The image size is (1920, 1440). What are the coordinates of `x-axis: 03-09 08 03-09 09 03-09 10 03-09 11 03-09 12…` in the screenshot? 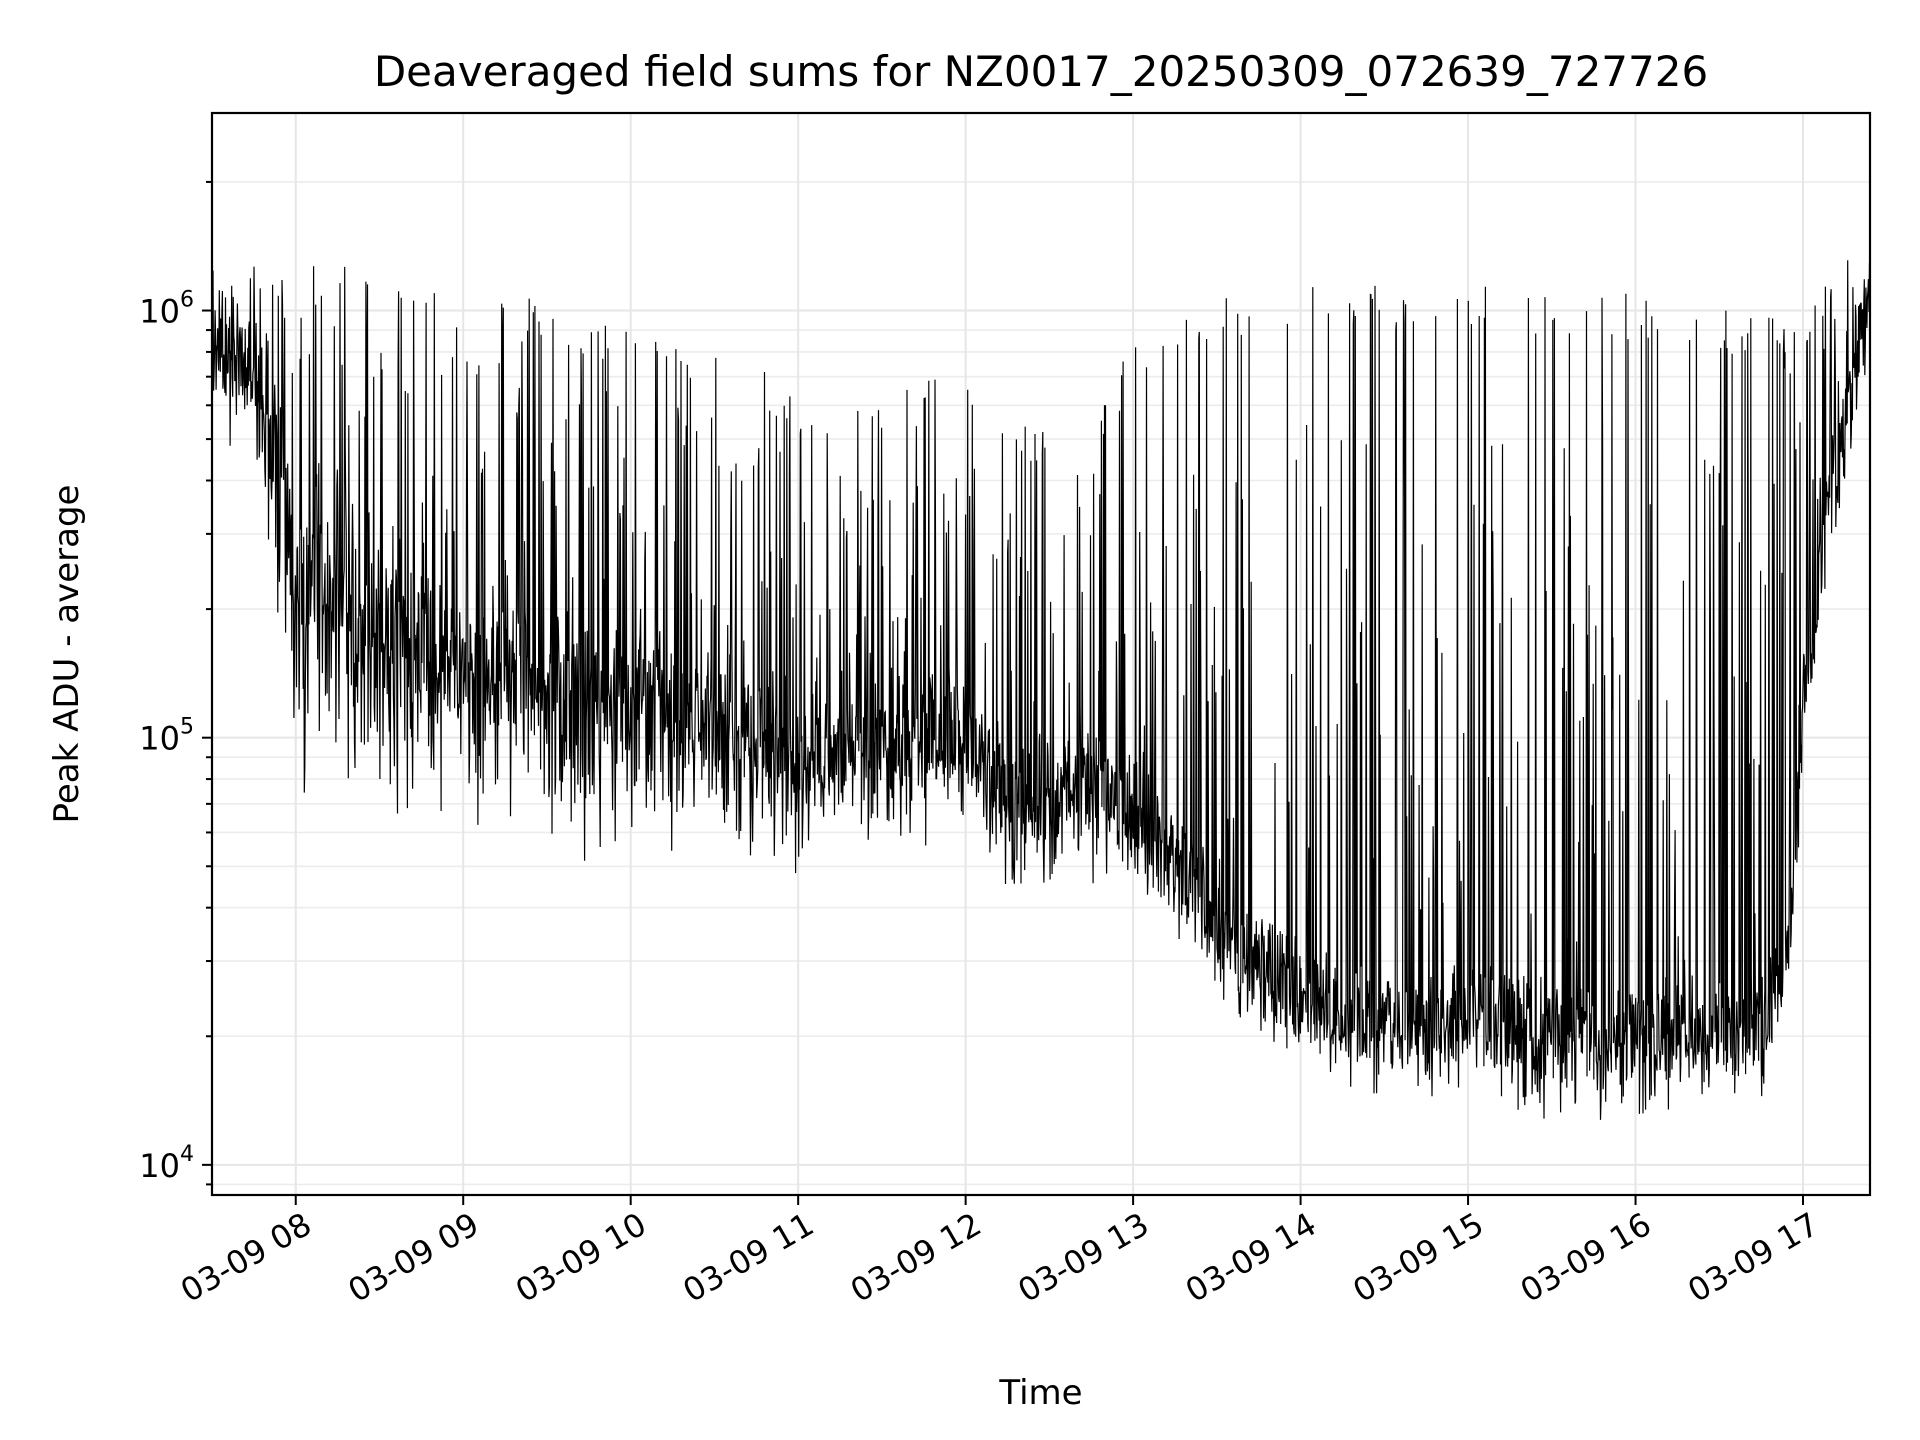 It's located at (999, 1252).